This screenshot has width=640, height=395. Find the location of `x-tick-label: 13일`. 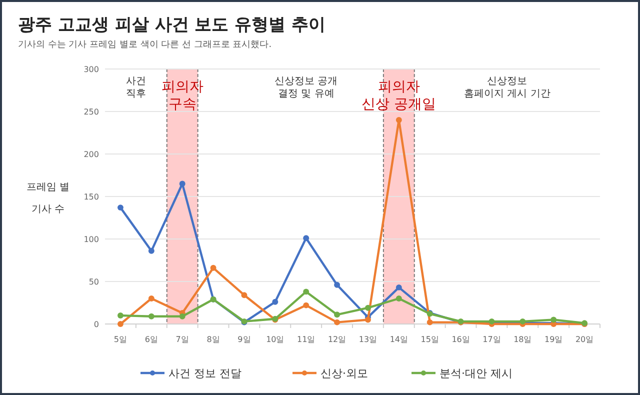

x-tick-label: 13일 is located at coordinates (368, 339).